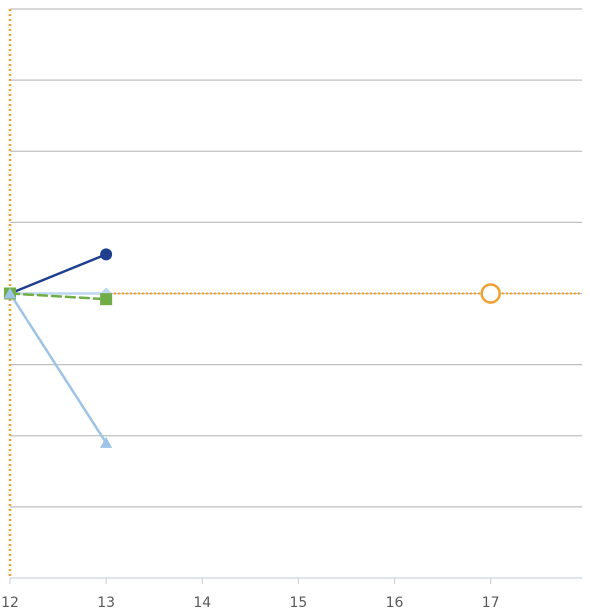  What do you see at coordinates (395, 603) in the screenshot?
I see `x-tick-label: 16` at bounding box center [395, 603].